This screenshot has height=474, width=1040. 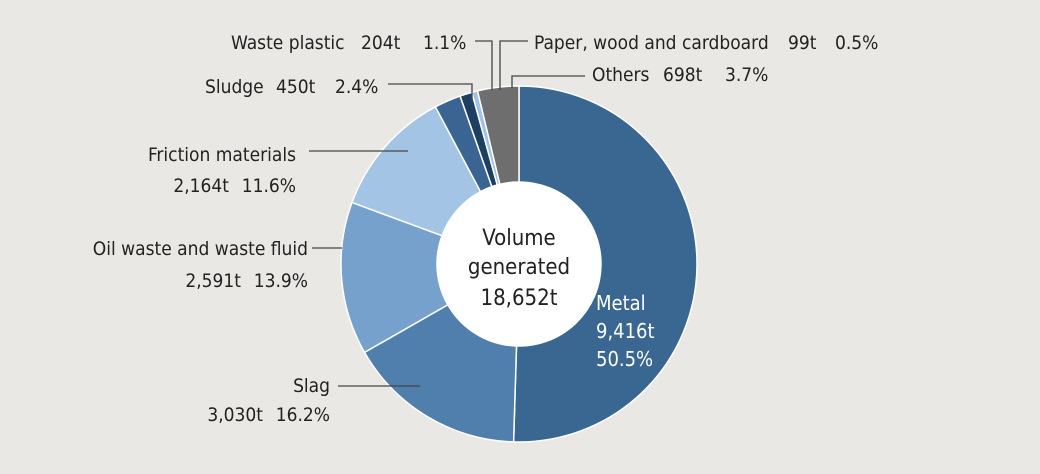 What do you see at coordinates (356, 87) in the screenshot?
I see `slice-label-sludge-percent: 2.4%` at bounding box center [356, 87].